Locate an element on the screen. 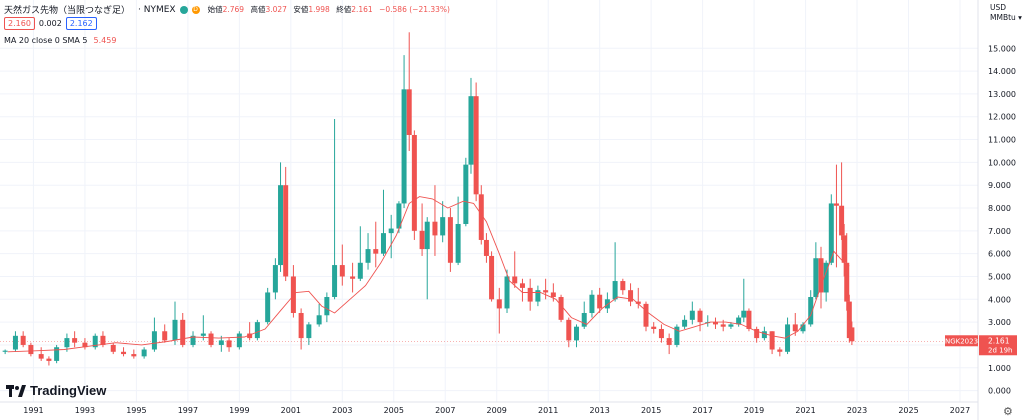 Image resolution: width=1024 pixels, height=420 pixels. x-tick-label: 1991 is located at coordinates (33, 410).